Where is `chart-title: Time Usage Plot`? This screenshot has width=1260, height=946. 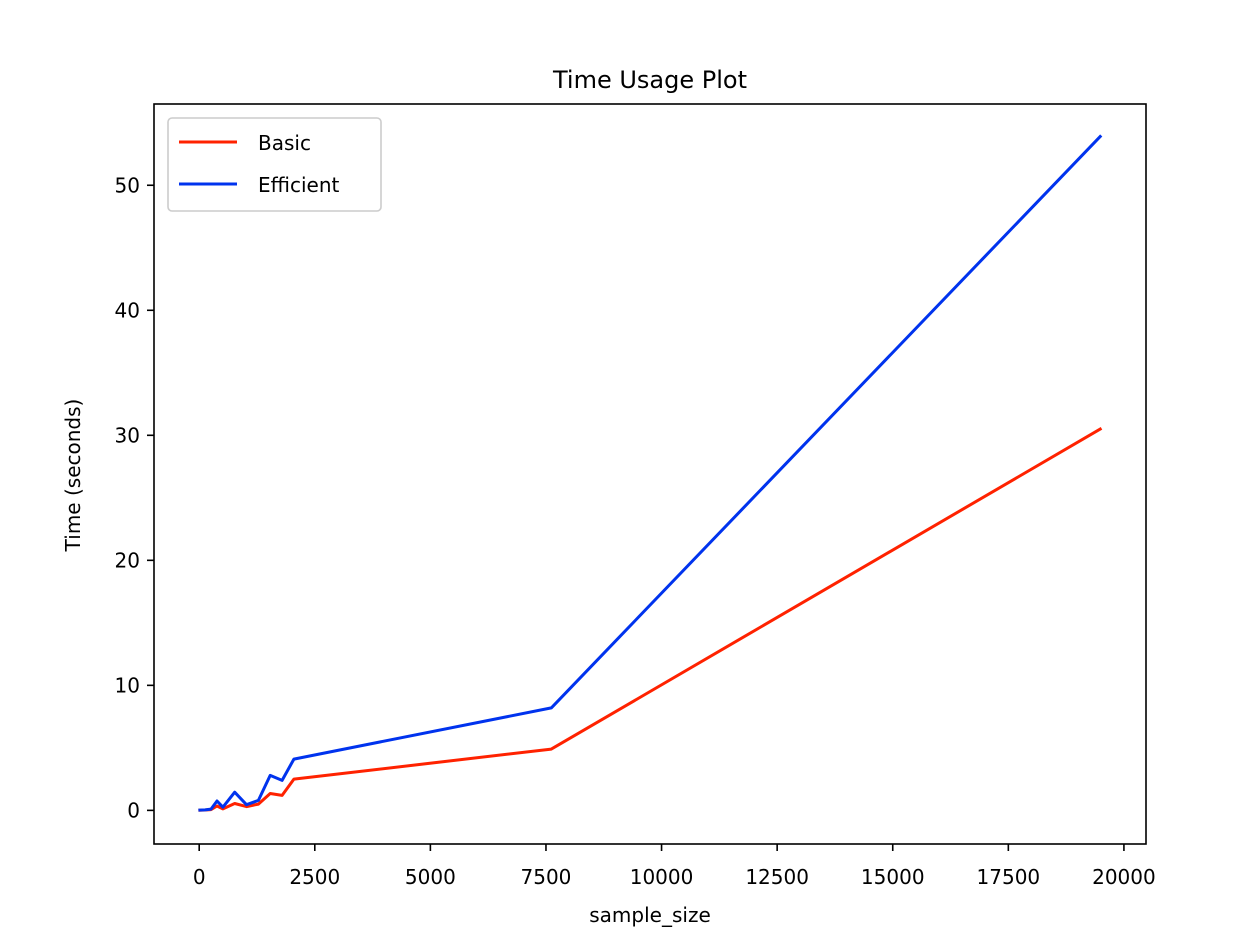 chart-title: Time Usage Plot is located at coordinates (649, 80).